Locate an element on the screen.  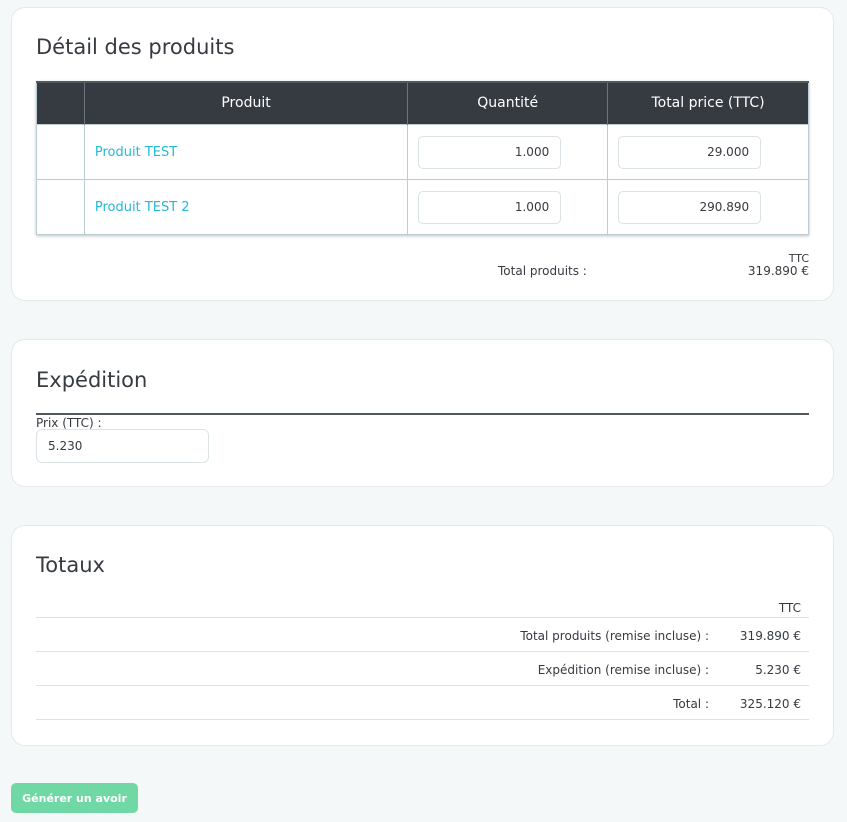
products-total-value: 319.890 € is located at coordinates (778, 271).